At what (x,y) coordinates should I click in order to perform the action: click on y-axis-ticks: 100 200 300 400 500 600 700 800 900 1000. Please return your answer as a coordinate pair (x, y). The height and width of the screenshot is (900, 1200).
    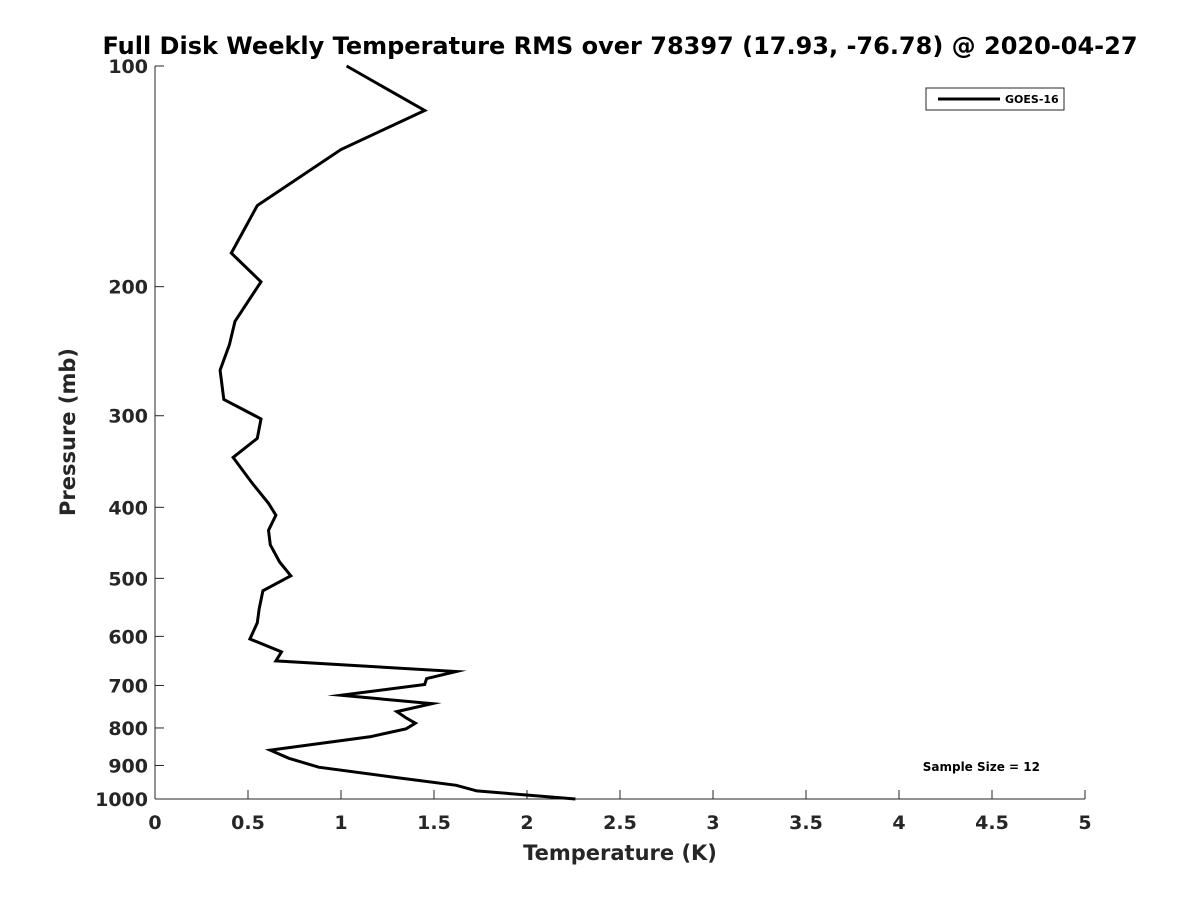
    Looking at the image, I should click on (129, 433).